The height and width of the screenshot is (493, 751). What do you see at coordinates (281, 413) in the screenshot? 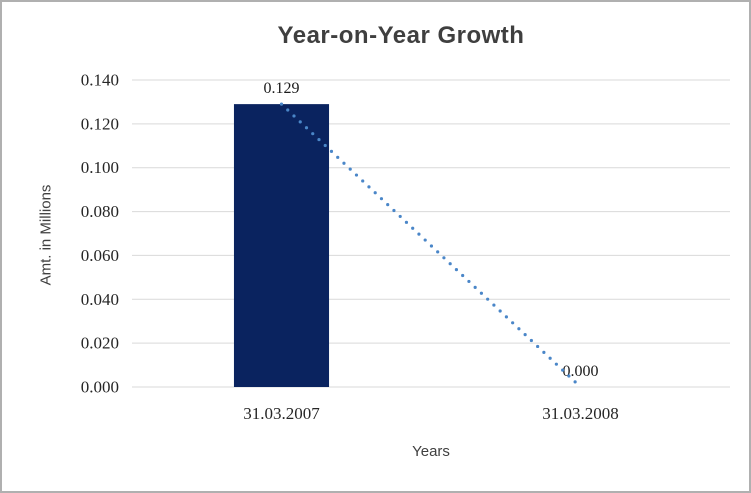
I see `x-category-label: 31.03.2007` at bounding box center [281, 413].